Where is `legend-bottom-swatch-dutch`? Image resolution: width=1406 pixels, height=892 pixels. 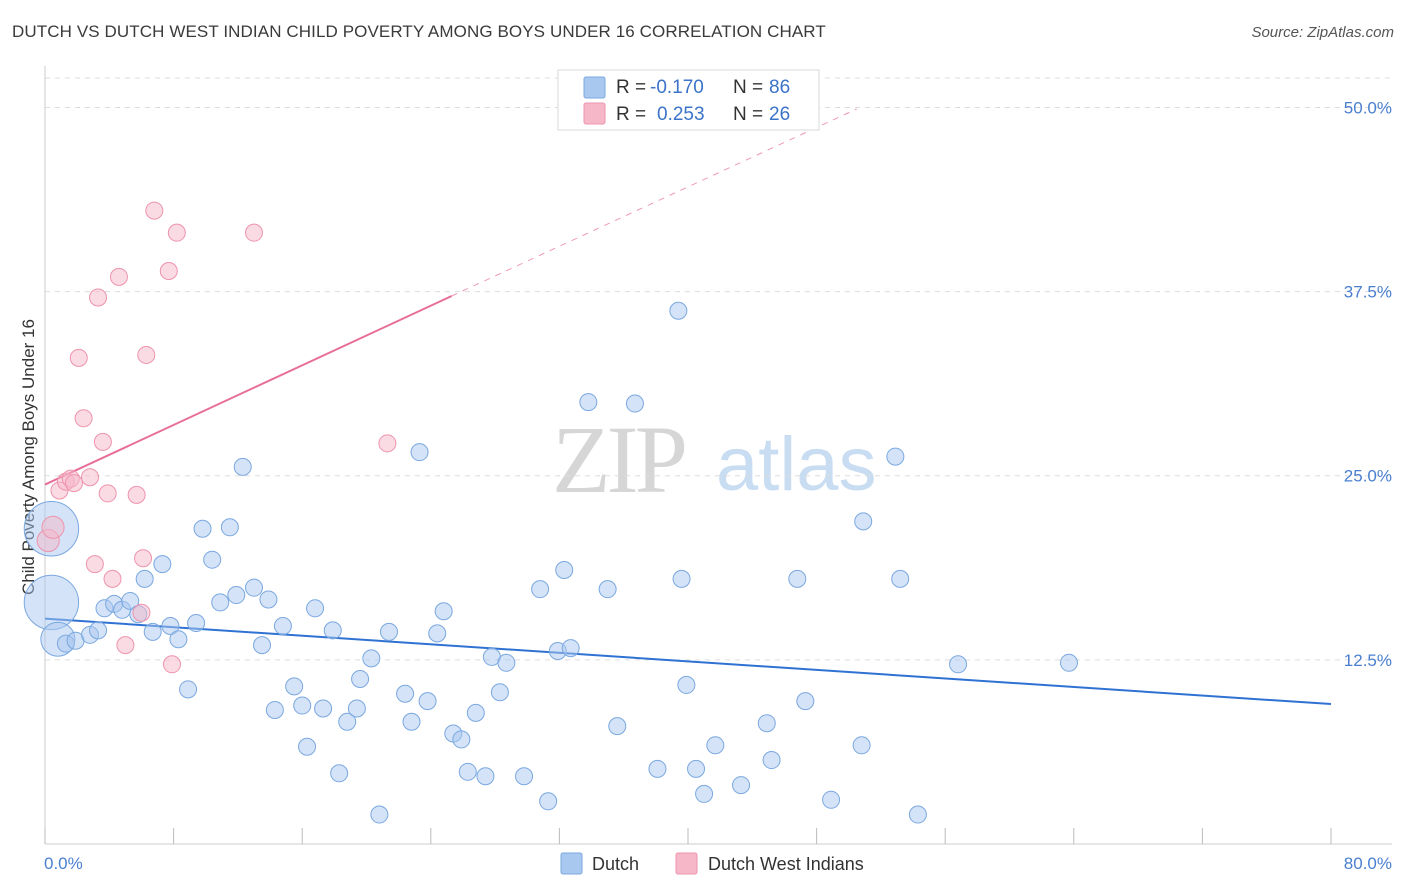 legend-bottom-swatch-dutch is located at coordinates (571, 863).